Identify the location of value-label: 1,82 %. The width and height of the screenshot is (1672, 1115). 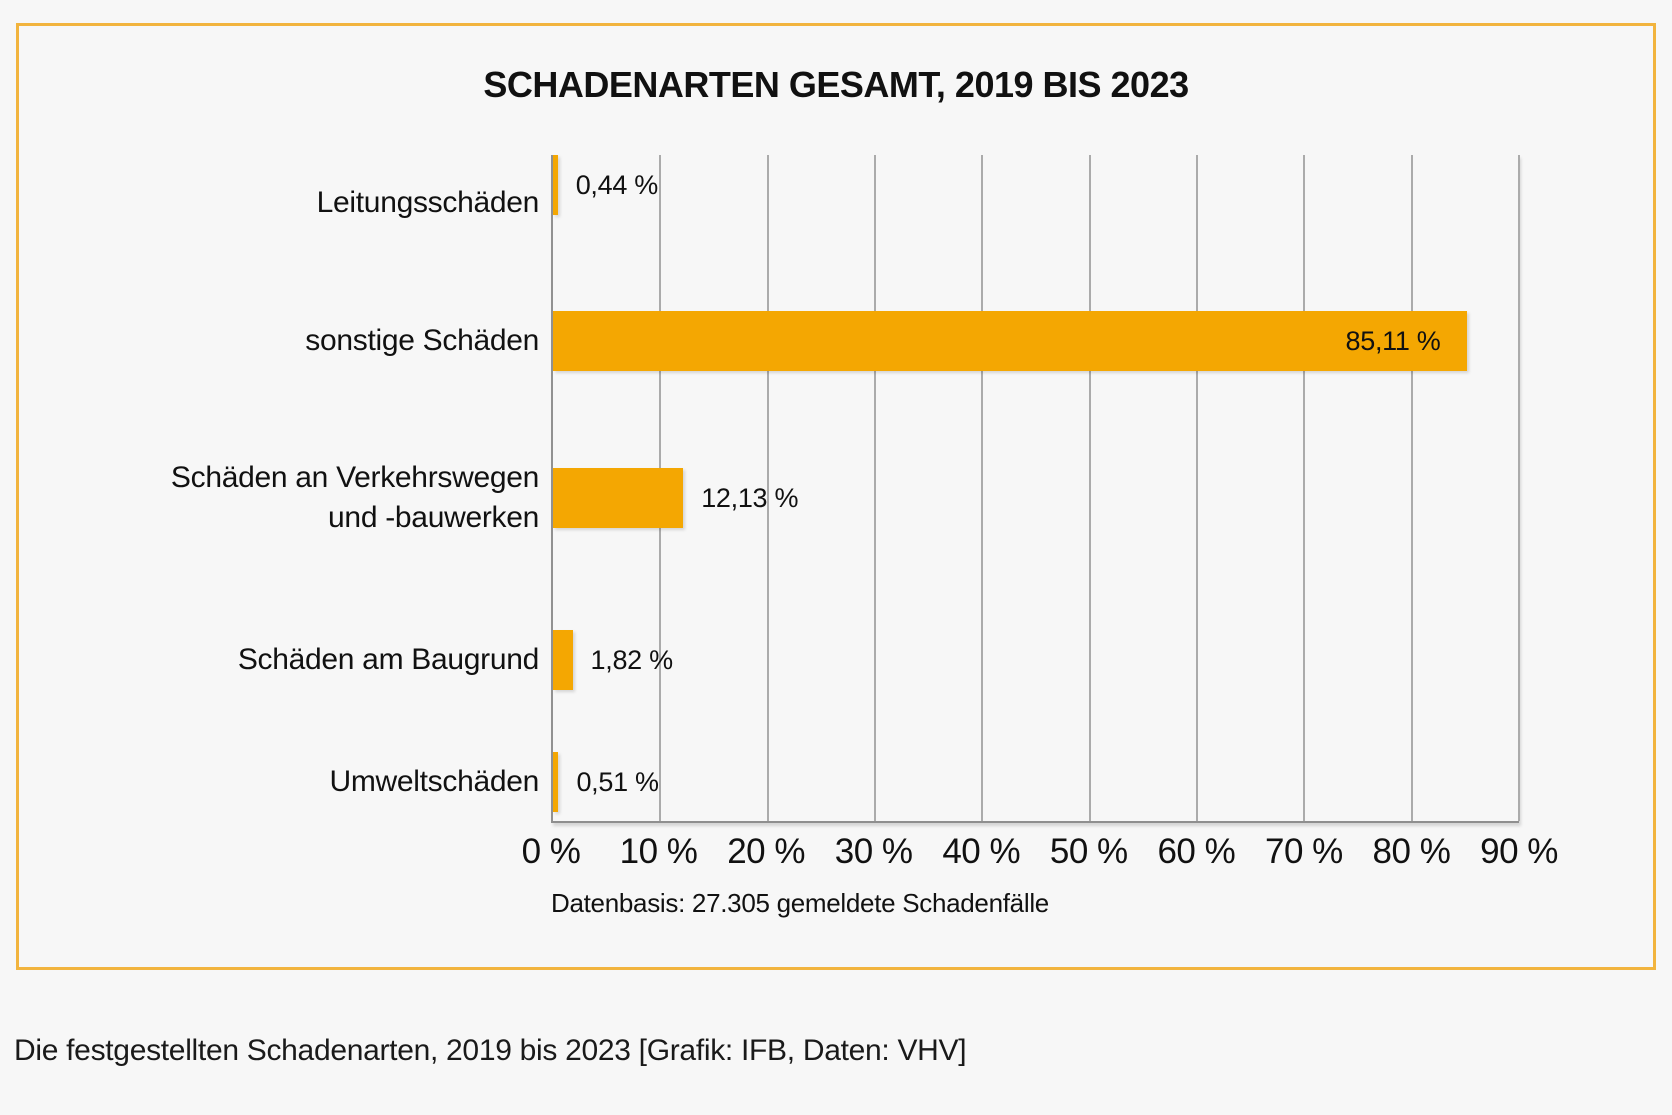
(632, 659).